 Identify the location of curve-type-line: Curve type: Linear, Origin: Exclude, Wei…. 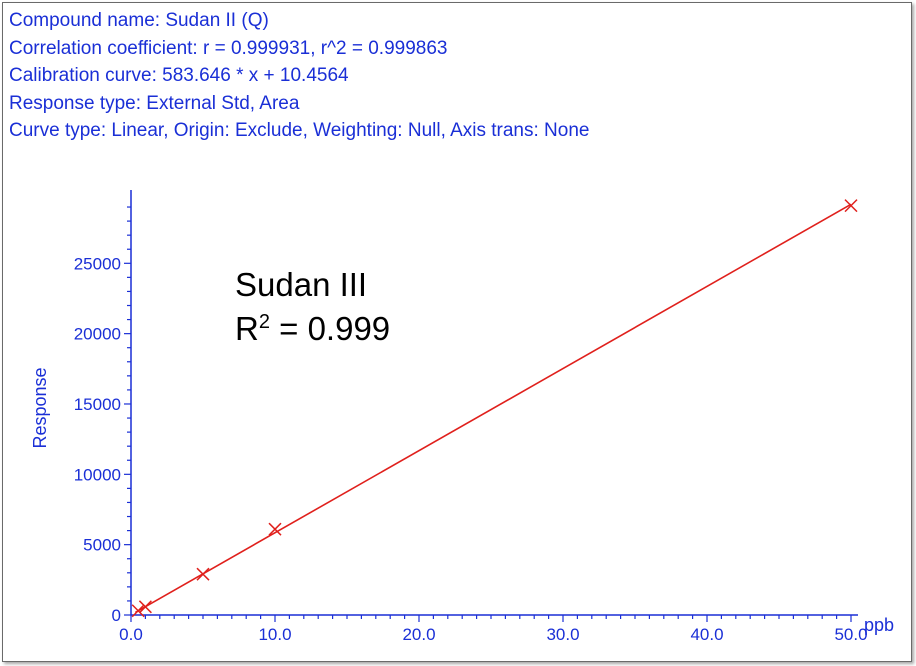
(299, 130).